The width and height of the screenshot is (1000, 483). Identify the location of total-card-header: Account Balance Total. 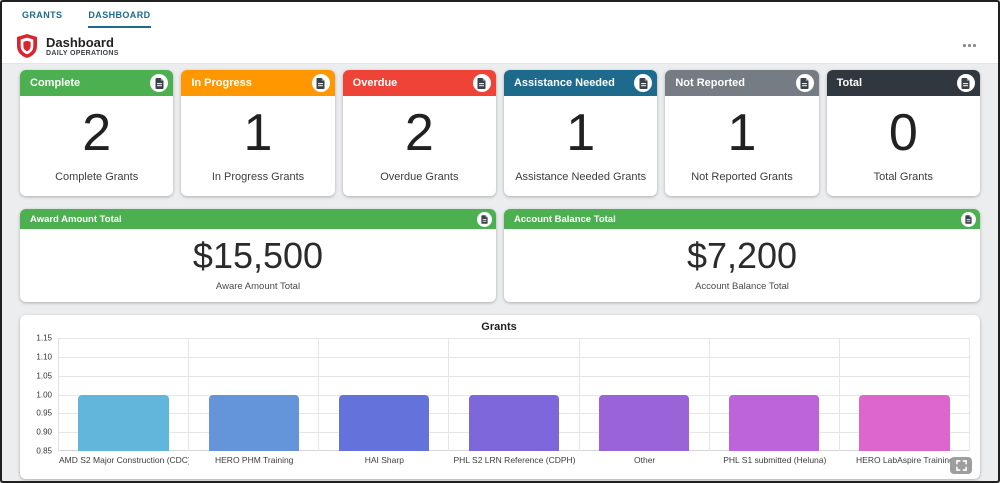
(742, 219).